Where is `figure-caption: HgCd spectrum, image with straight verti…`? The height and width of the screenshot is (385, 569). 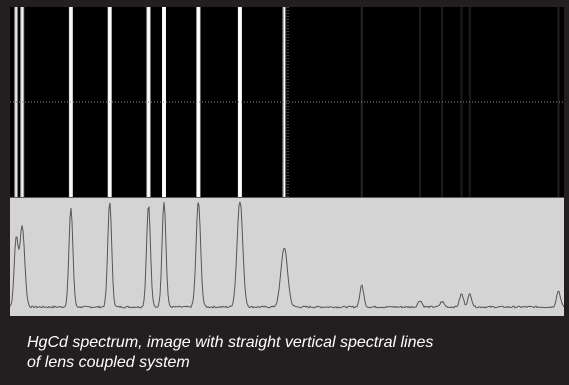 figure-caption: HgCd spectrum, image with straight verti… is located at coordinates (287, 353).